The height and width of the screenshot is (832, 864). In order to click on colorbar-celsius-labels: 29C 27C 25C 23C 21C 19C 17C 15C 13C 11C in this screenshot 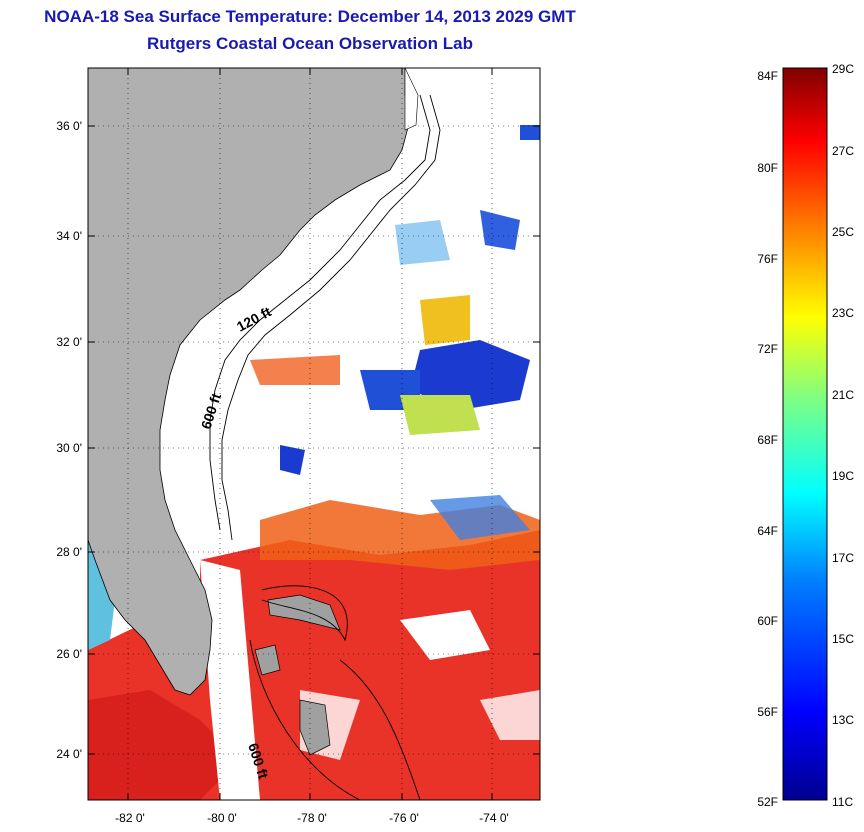, I will do `click(843, 435)`.